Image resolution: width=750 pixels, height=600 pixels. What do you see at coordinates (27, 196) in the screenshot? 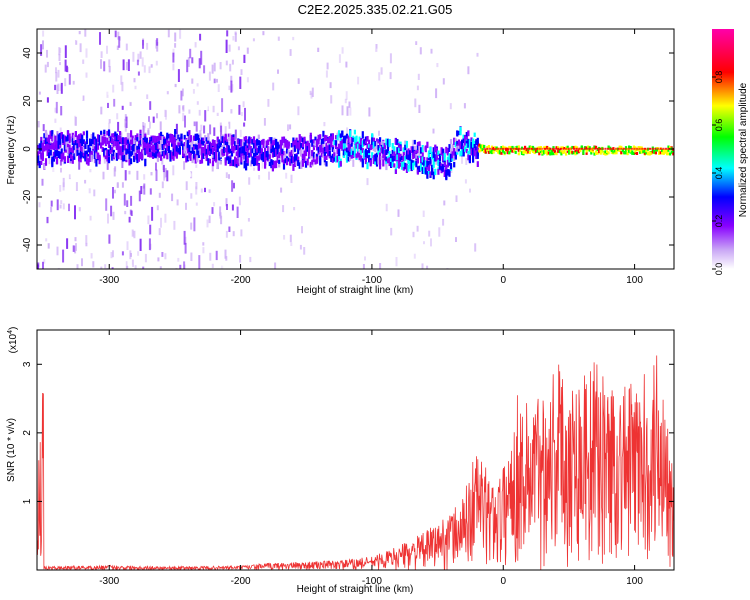
I see `top-y-tick-label: -20` at bounding box center [27, 196].